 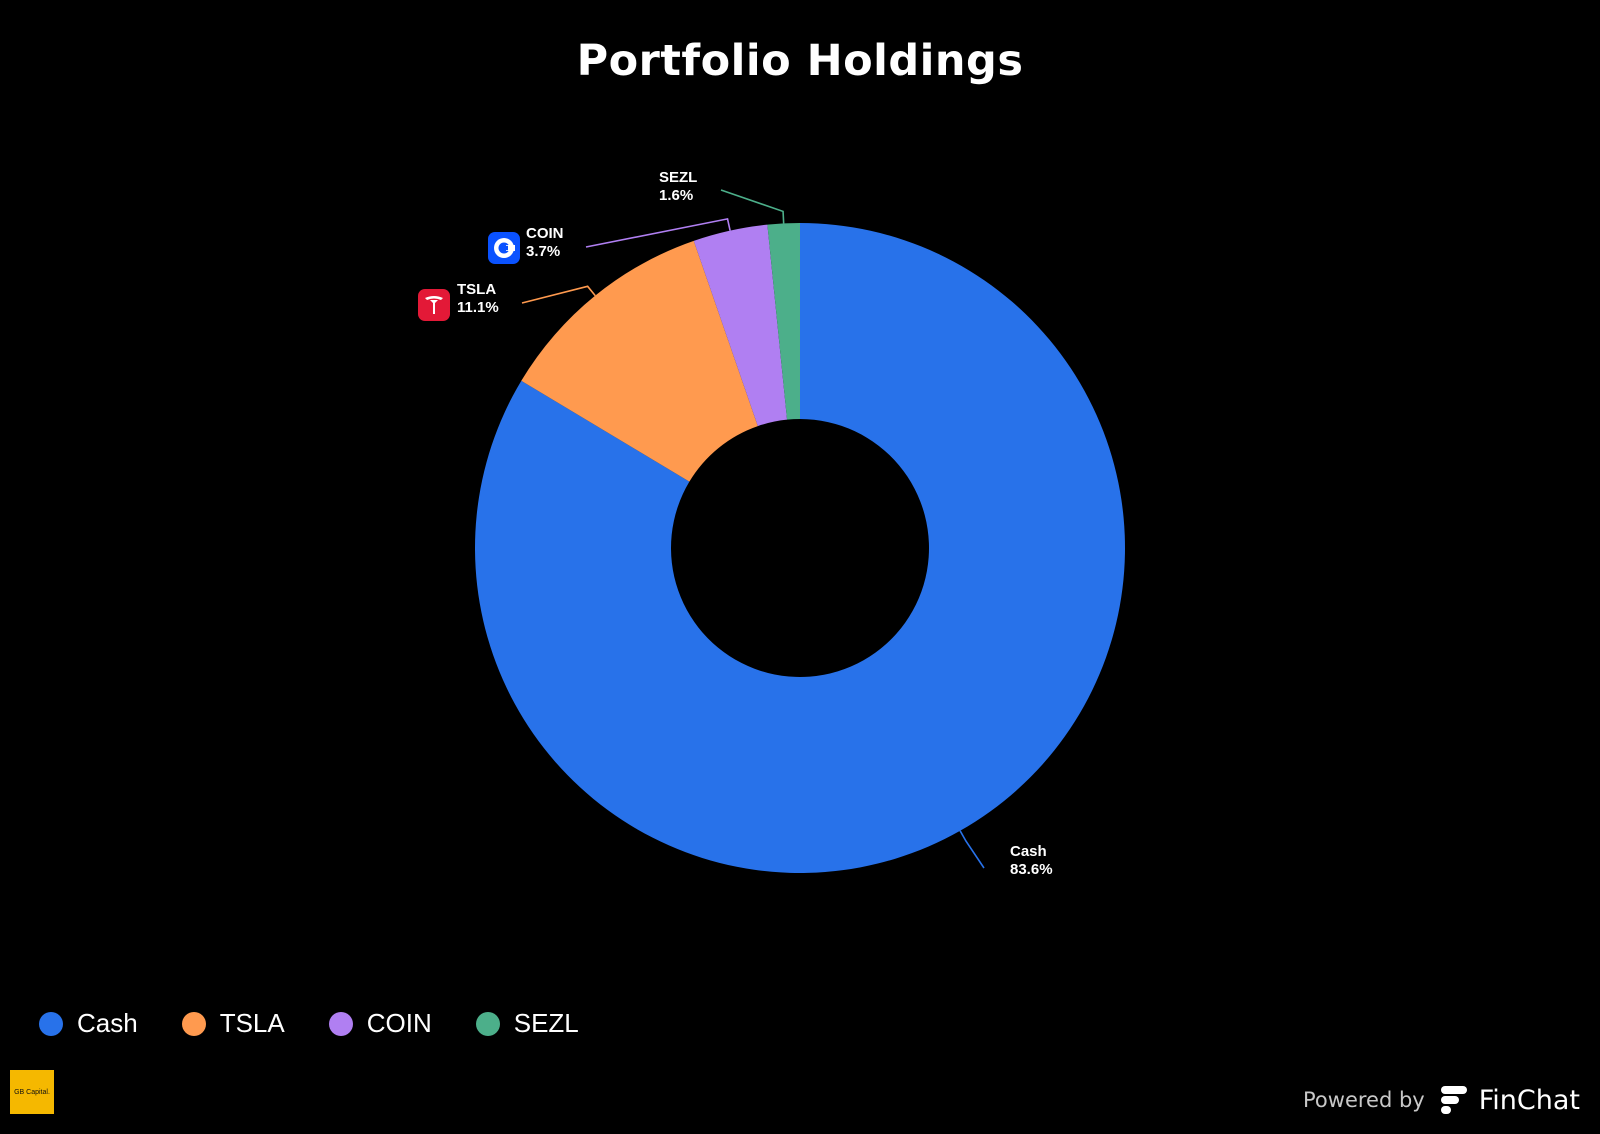 I want to click on legend-item-sezl: SEZL, so click(x=527, y=1023).